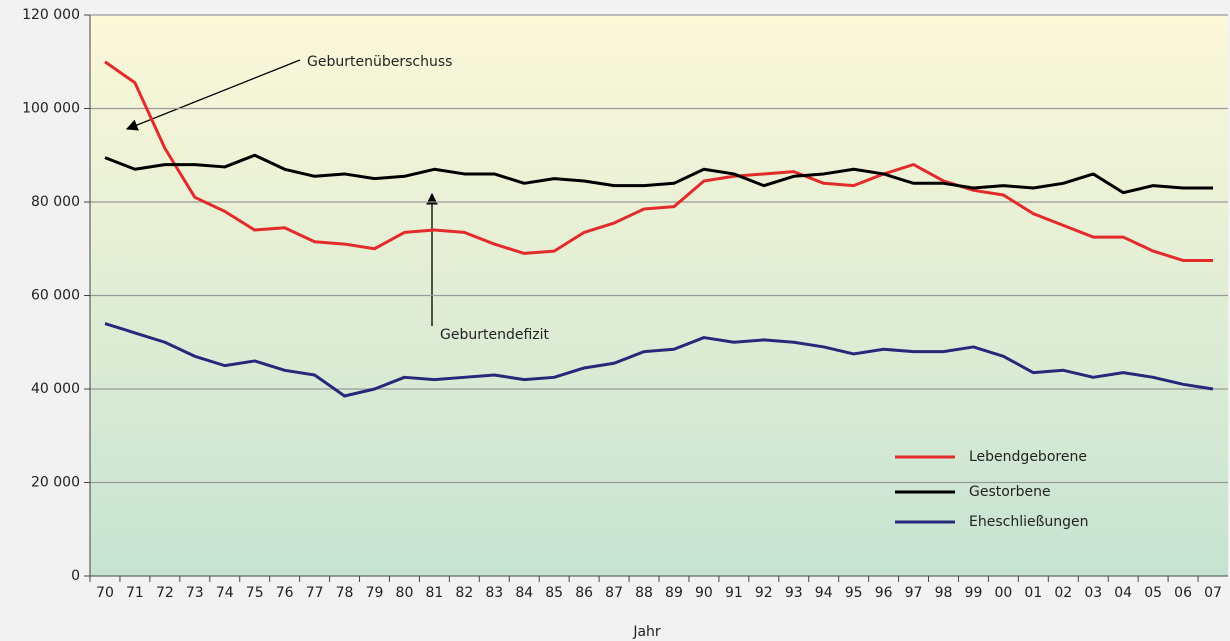 The image size is (1230, 641). What do you see at coordinates (55, 296) in the screenshot?
I see `y-tick-label: 60 000` at bounding box center [55, 296].